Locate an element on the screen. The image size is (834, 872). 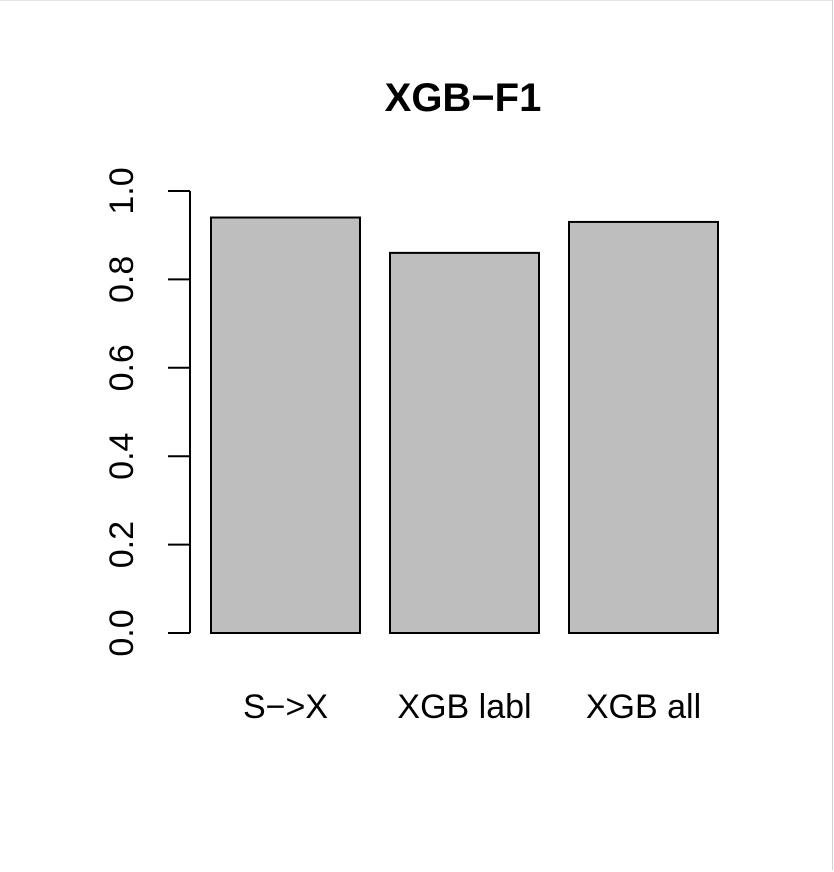
y-tick-label: 1.0 is located at coordinates (122, 190).